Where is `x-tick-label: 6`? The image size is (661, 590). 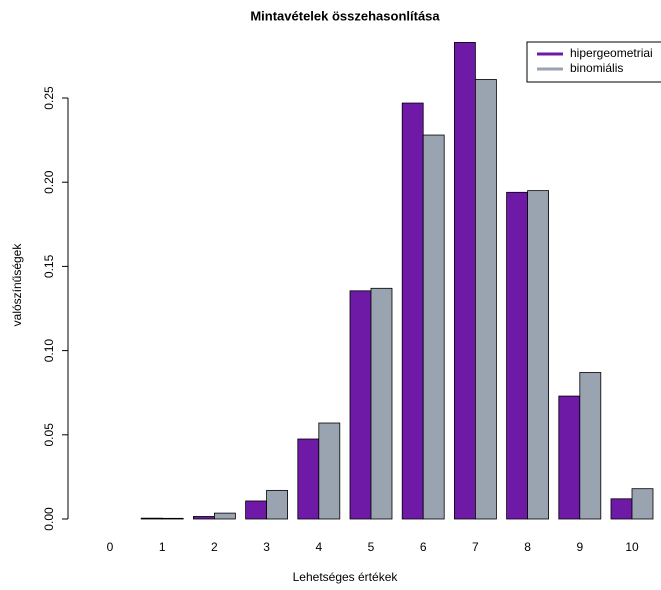 x-tick-label: 6 is located at coordinates (423, 547).